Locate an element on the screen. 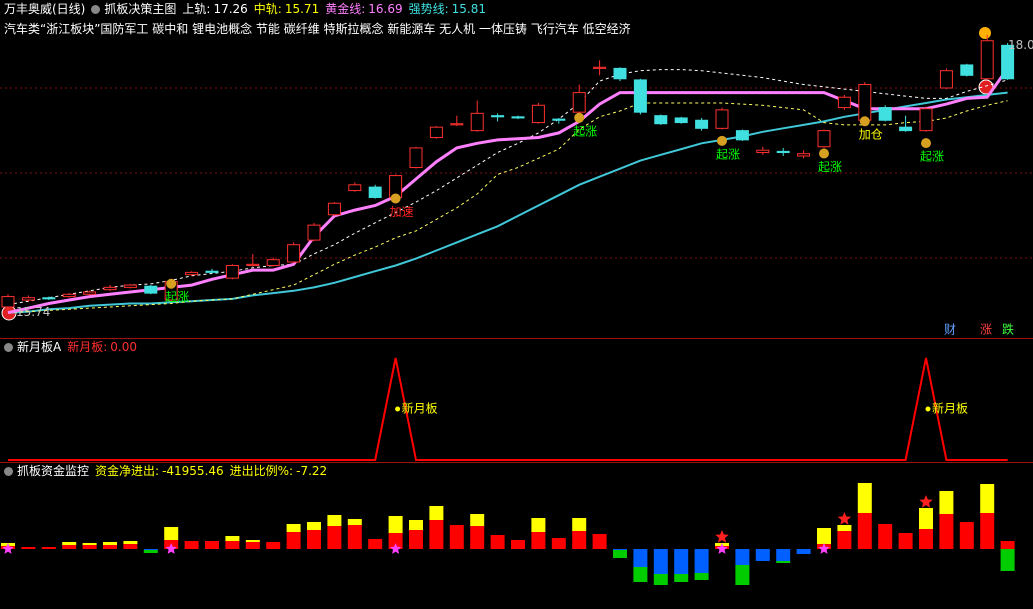 This screenshot has width=1033, height=609. sub-header: 抓板资金监控 资金净进出: -41955.46 进出比例%: -7.22 is located at coordinates (171, 471).